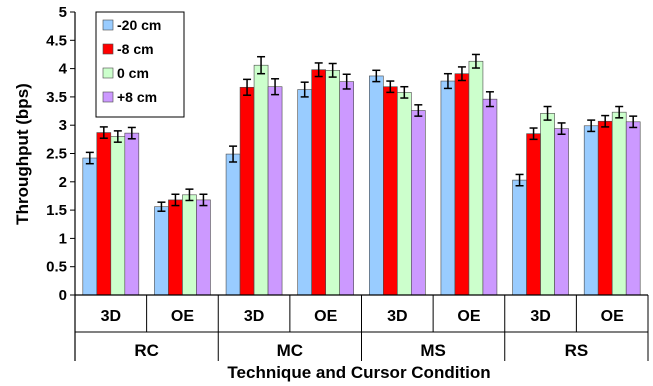 This screenshot has height=386, width=653. What do you see at coordinates (56, 97) in the screenshot?
I see `y-tick-label: 3.5` at bounding box center [56, 97].